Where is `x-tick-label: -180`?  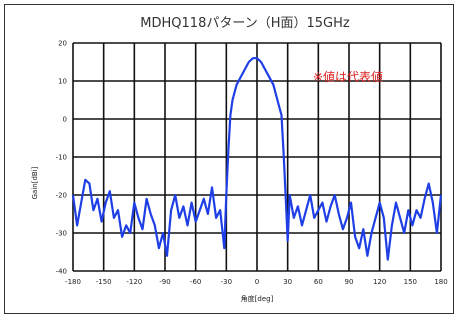 x-tick-label: -180 is located at coordinates (73, 282).